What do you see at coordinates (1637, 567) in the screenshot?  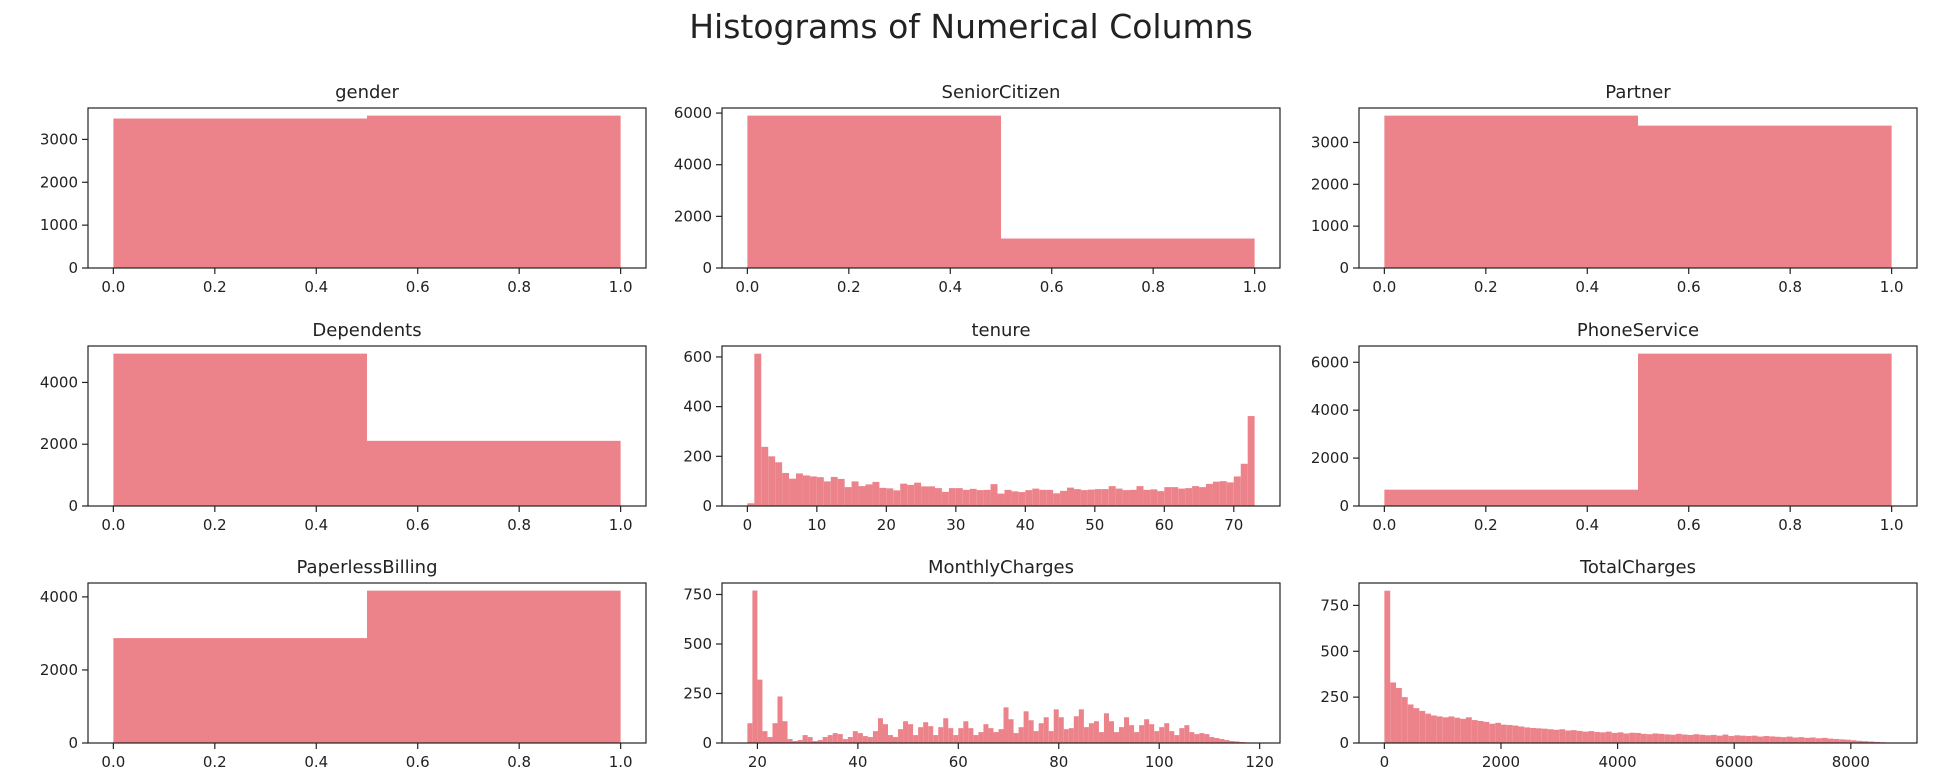 I see `subplot-title: TotalCharges` at bounding box center [1637, 567].